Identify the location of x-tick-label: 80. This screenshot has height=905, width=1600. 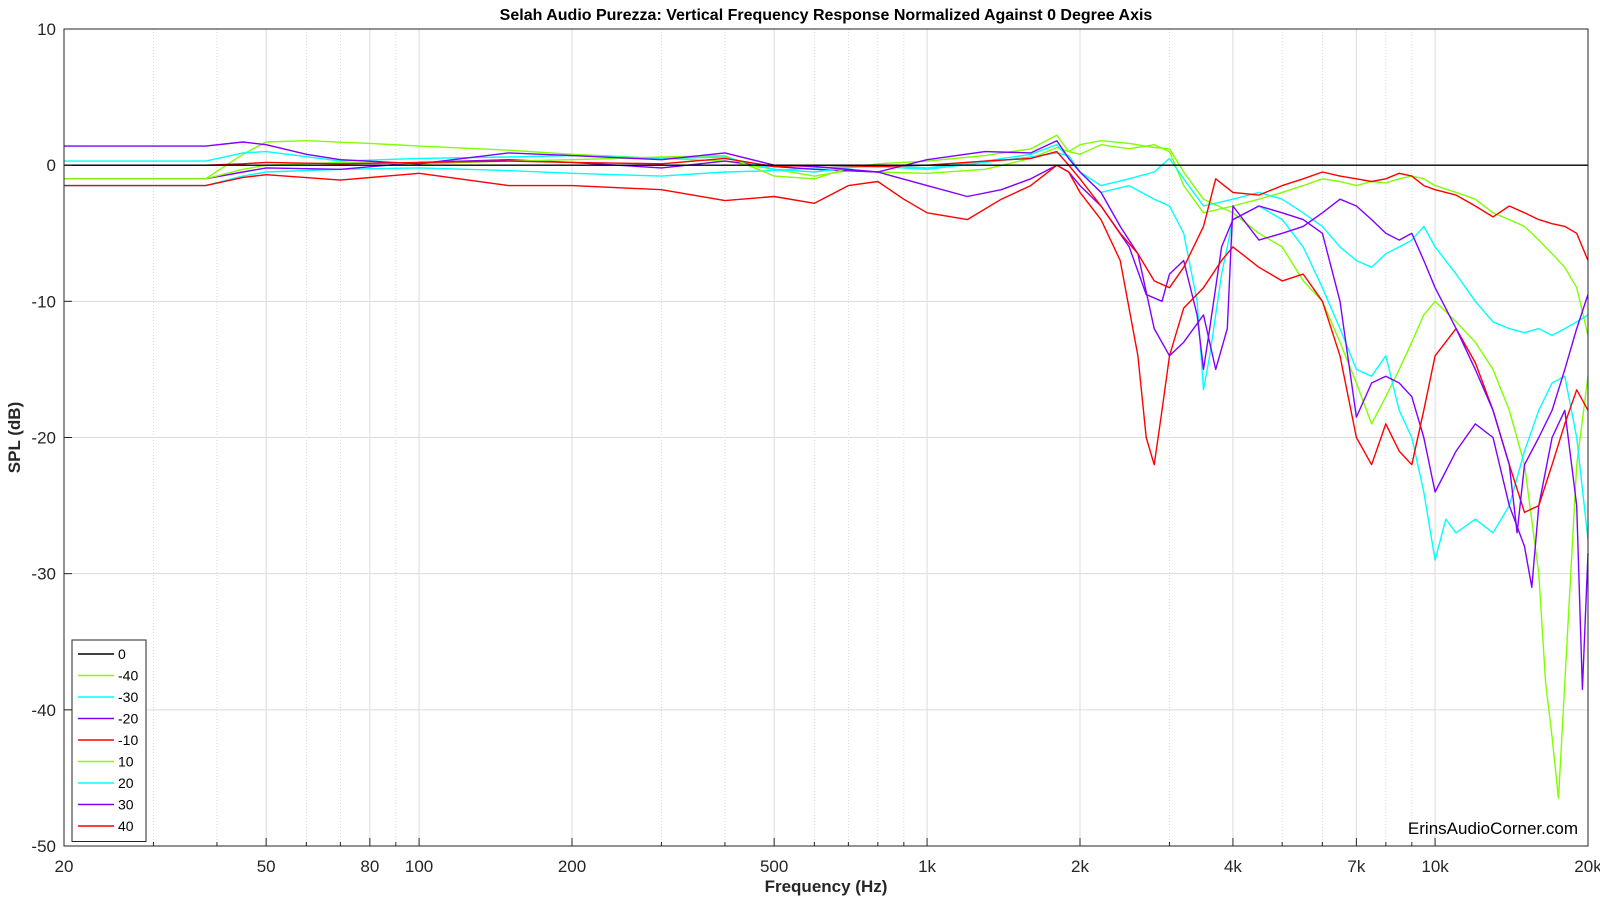
(369, 866).